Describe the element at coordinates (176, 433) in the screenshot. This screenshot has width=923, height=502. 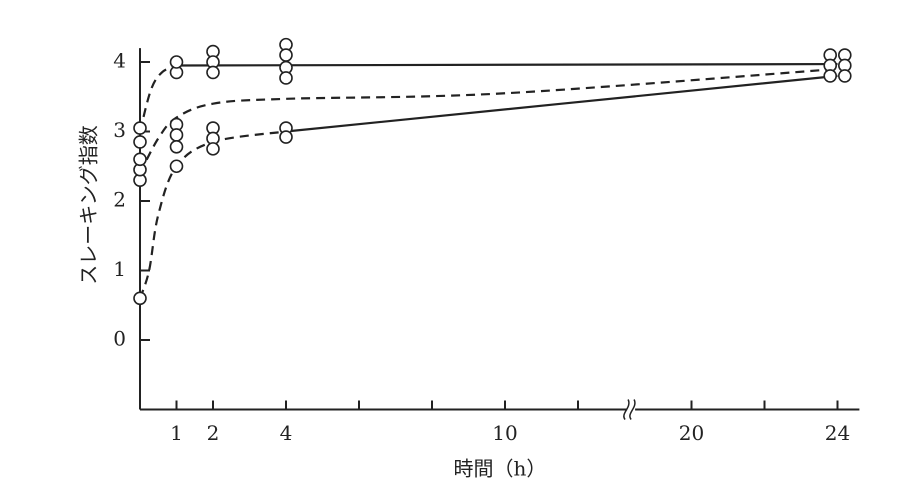
I see `x-tick-label: 1` at that location.